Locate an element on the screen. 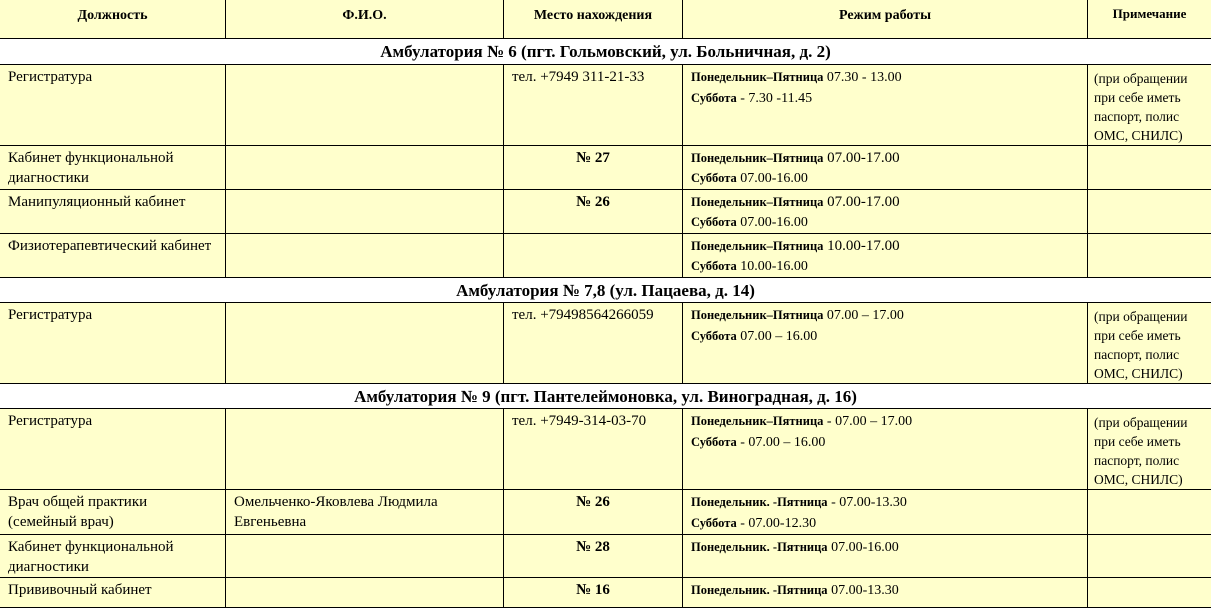  schedule-line: Понедельник–Пятница 07.00 – 17.00 is located at coordinates (885, 315).